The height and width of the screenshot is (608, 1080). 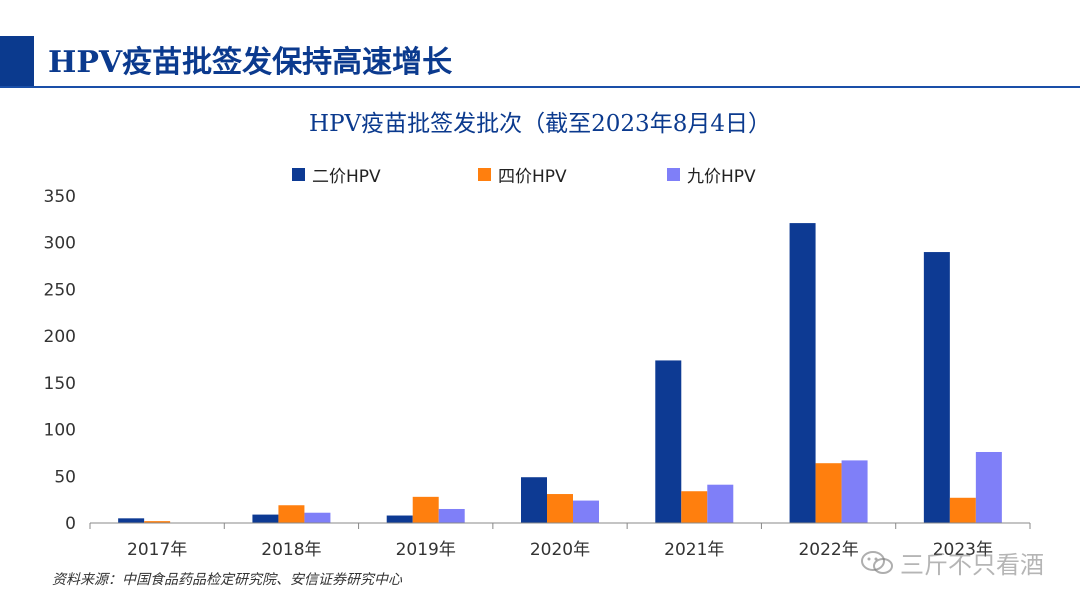 I want to click on x-tick-label: 2020年, so click(x=560, y=550).